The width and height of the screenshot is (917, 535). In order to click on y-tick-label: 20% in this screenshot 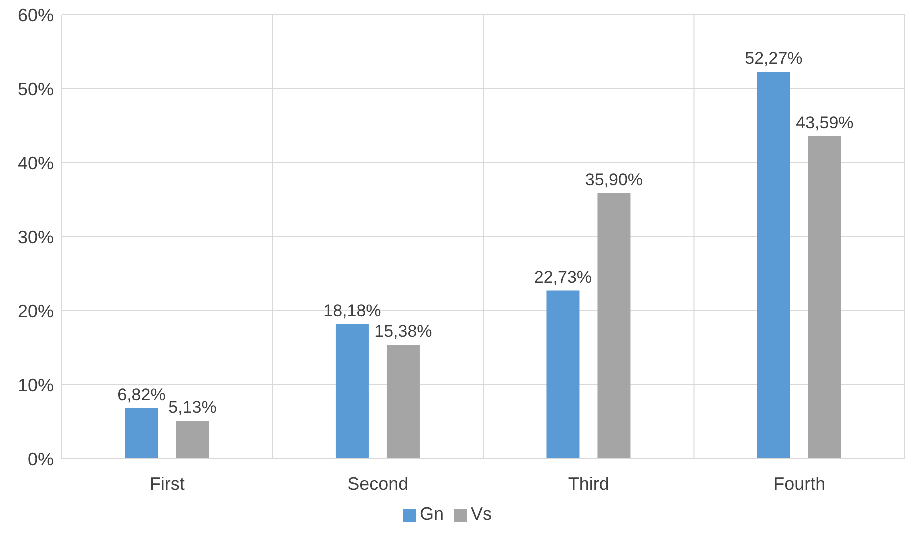, I will do `click(36, 311)`.